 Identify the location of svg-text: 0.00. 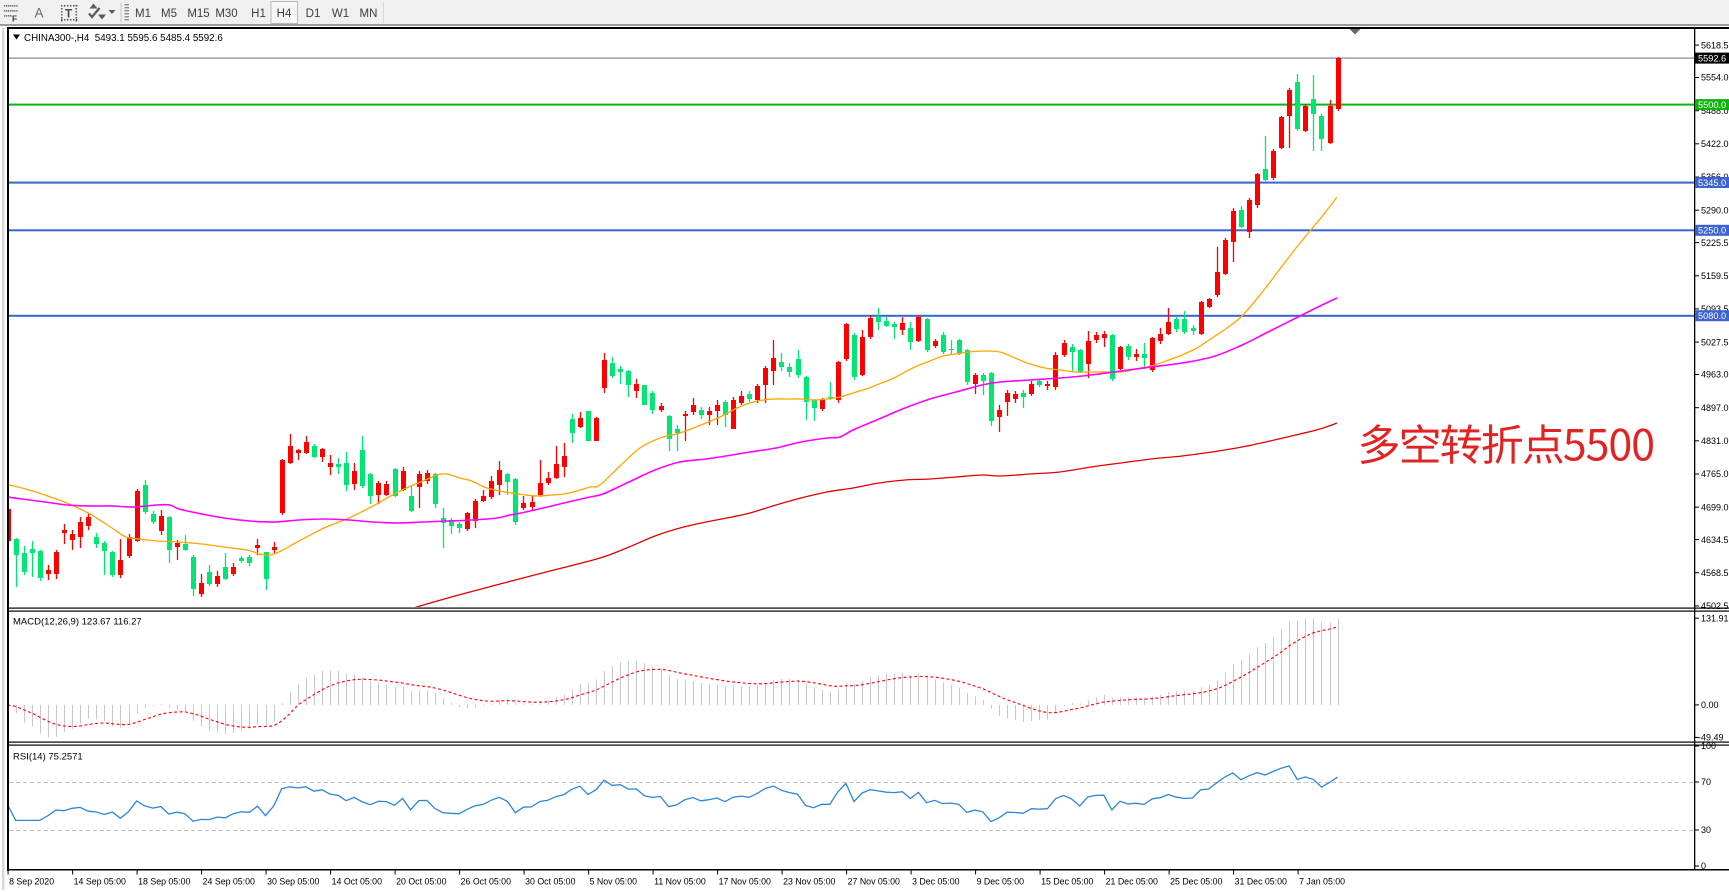
(1710, 705).